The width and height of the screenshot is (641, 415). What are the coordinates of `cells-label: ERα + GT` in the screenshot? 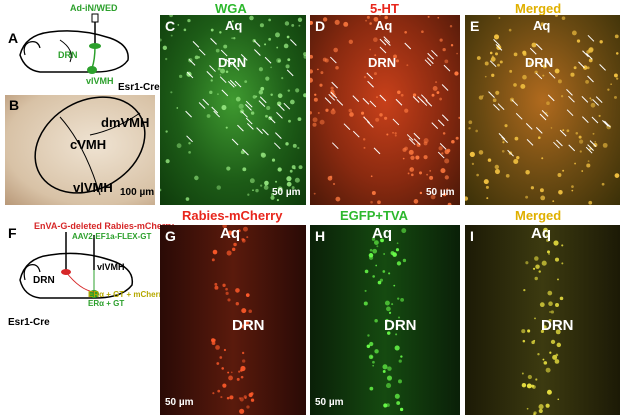 It's located at (106, 303).